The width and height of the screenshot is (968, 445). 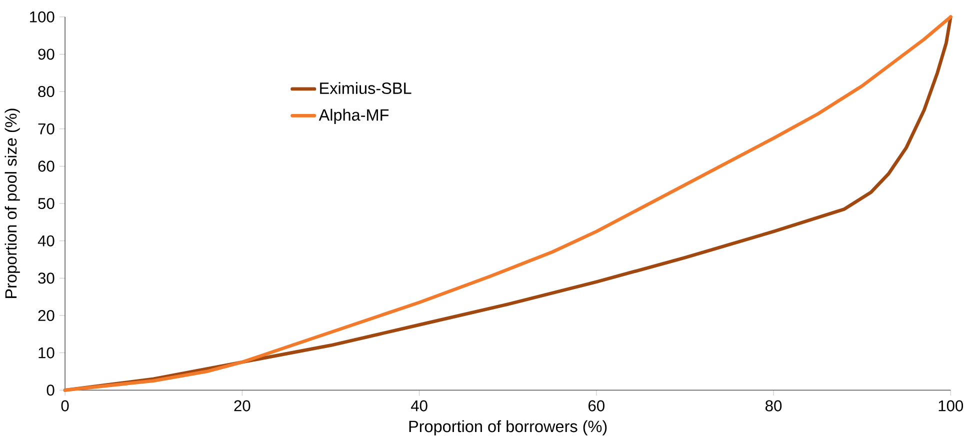 What do you see at coordinates (353, 116) in the screenshot?
I see `legend-label: Alpha-MF` at bounding box center [353, 116].